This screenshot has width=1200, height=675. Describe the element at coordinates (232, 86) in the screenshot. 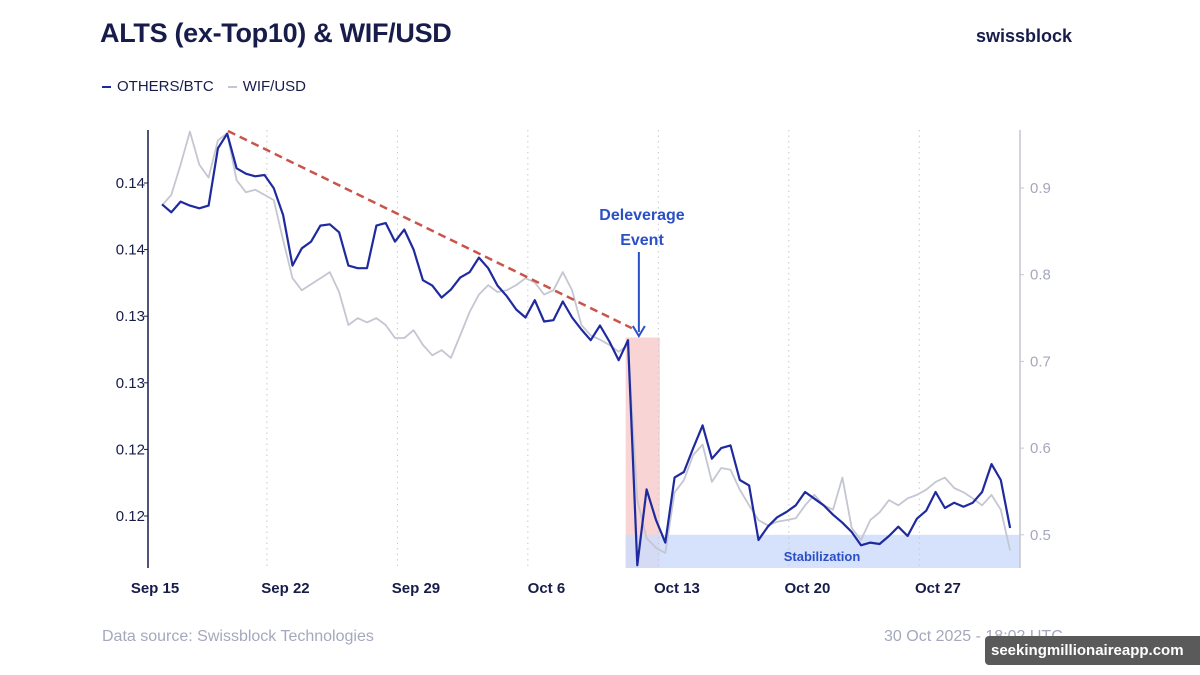

I see `legend-swatch-wif-usd` at that location.